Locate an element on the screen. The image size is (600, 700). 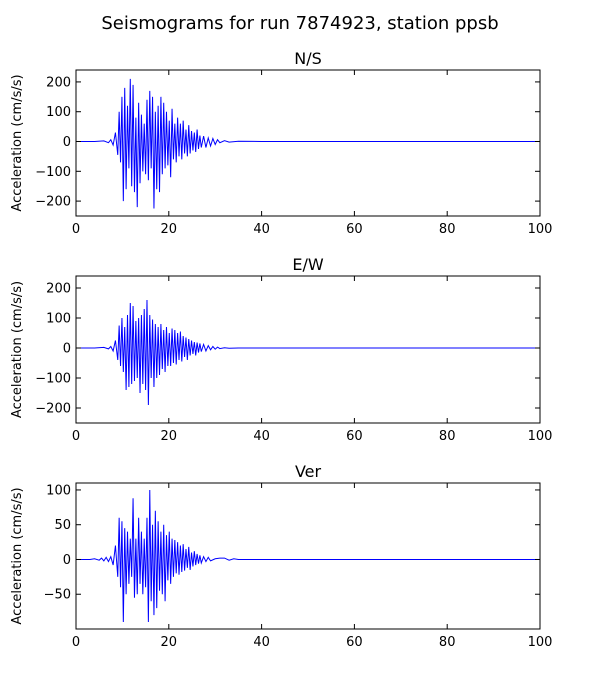
y-tick-label: 50 is located at coordinates (62, 525).